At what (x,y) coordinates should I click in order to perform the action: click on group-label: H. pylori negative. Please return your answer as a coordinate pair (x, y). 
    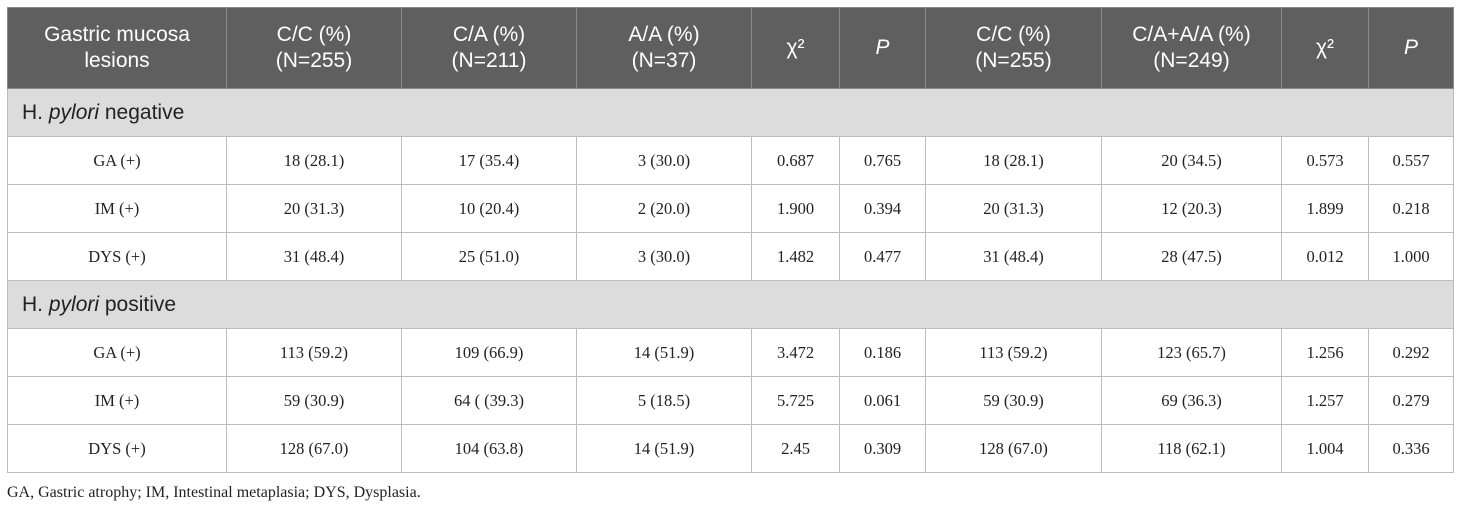
    Looking at the image, I should click on (730, 112).